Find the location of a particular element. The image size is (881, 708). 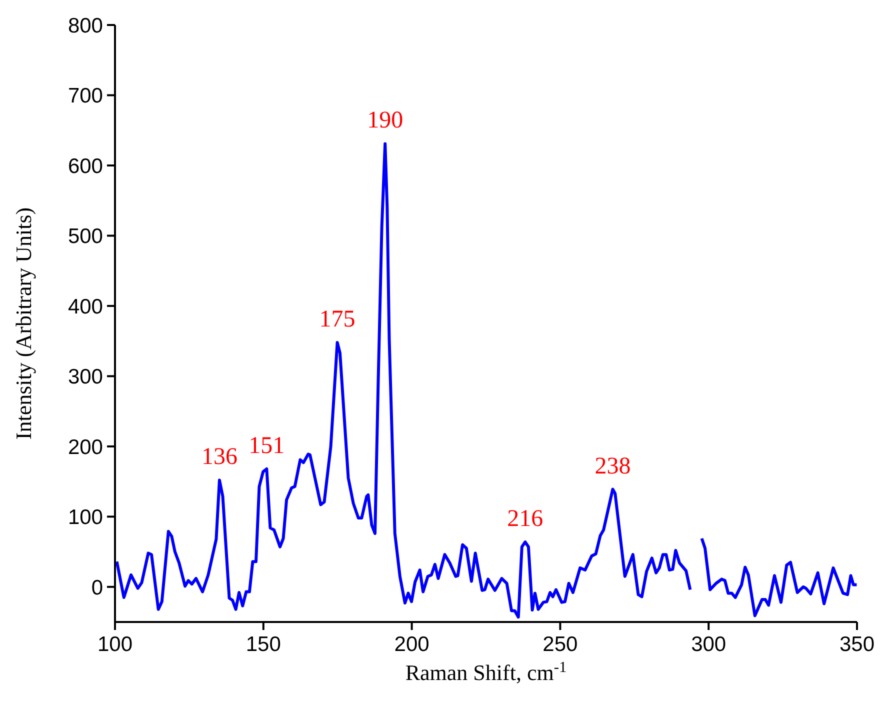

y-tick-label: 300 is located at coordinates (85, 377).